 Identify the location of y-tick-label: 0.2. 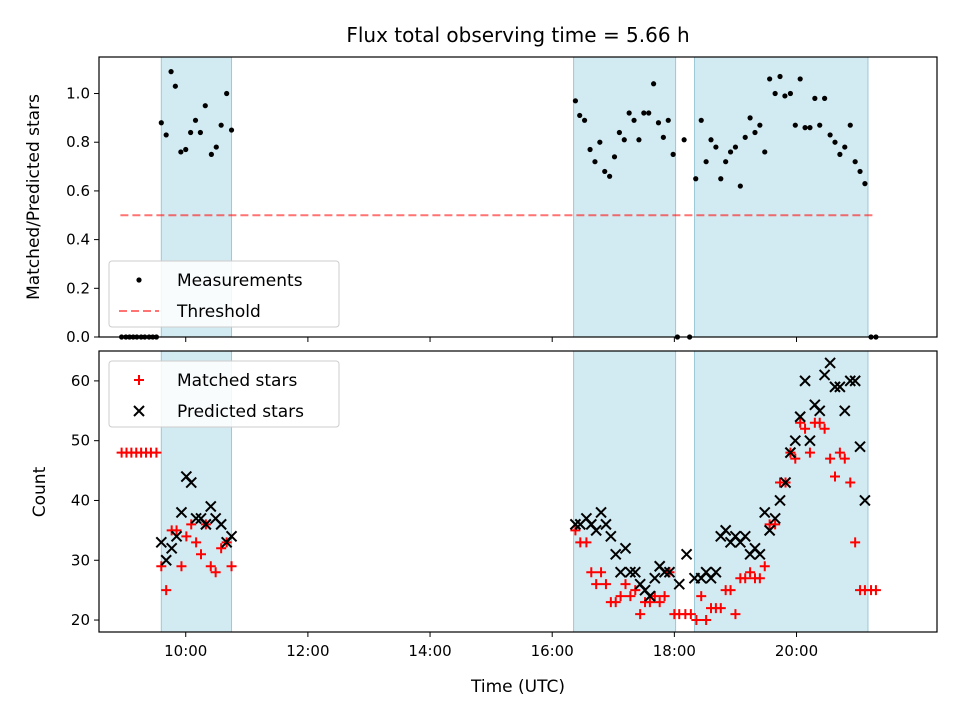
(78, 288).